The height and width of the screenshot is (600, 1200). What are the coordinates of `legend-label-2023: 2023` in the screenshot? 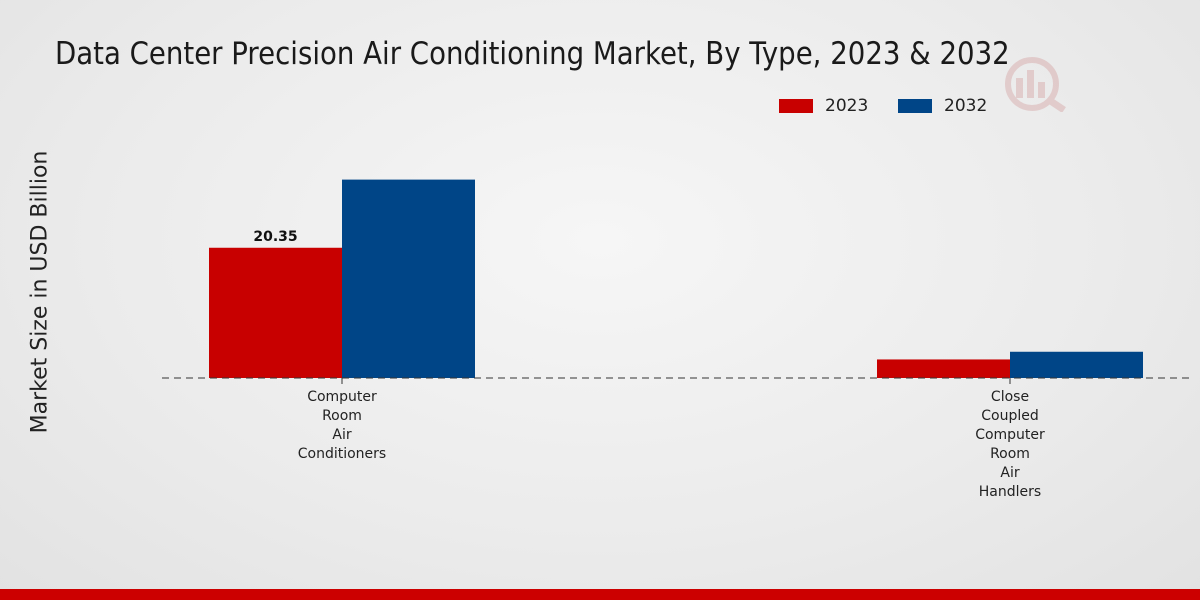 It's located at (847, 106).